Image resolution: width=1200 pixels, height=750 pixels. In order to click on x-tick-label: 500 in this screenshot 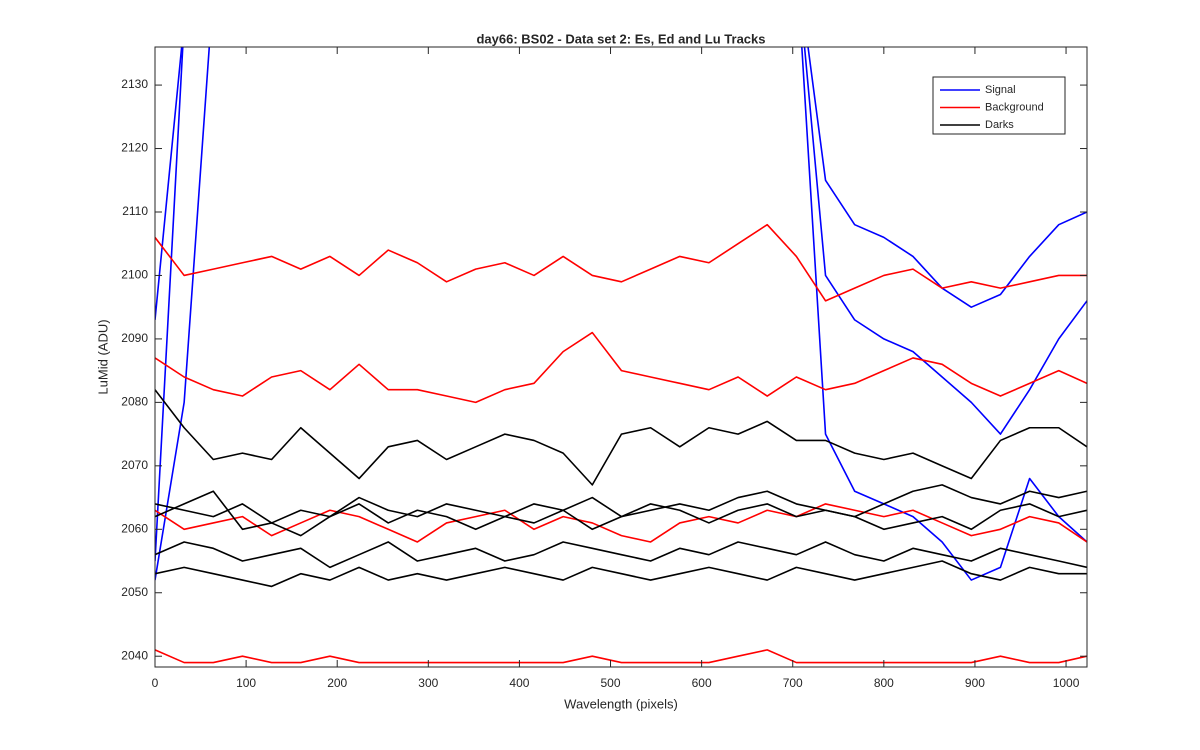, I will do `click(611, 683)`.